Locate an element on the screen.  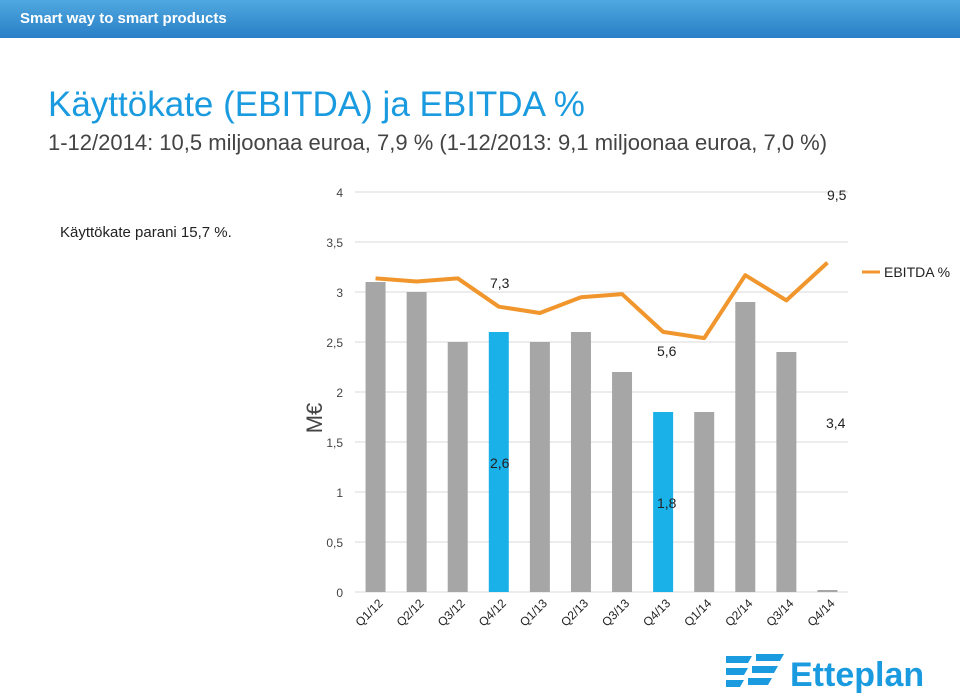
data-label: 7,3 is located at coordinates (500, 283).